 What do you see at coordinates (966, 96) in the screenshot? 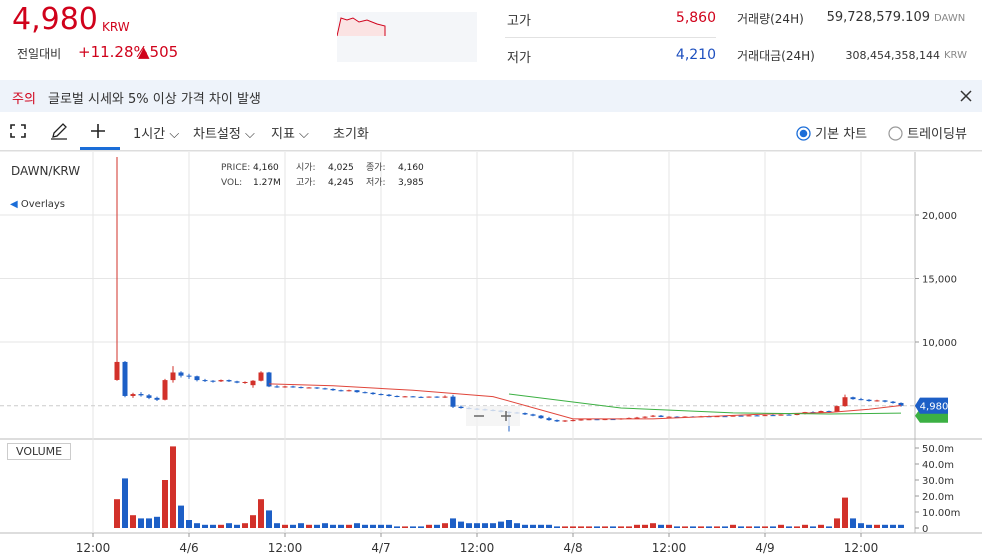
I see `close-button` at bounding box center [966, 96].